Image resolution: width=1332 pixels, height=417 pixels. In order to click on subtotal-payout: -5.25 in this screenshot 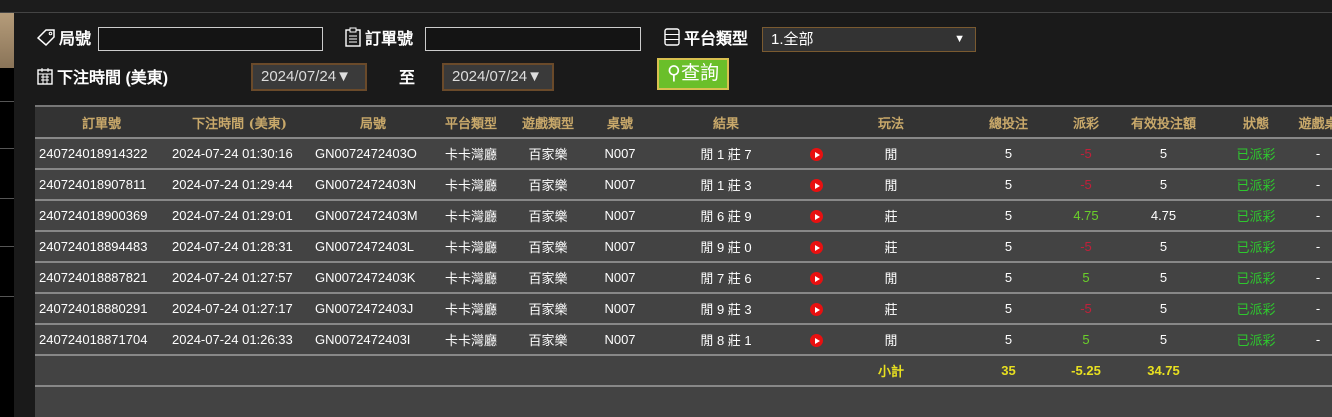, I will do `click(1086, 370)`.